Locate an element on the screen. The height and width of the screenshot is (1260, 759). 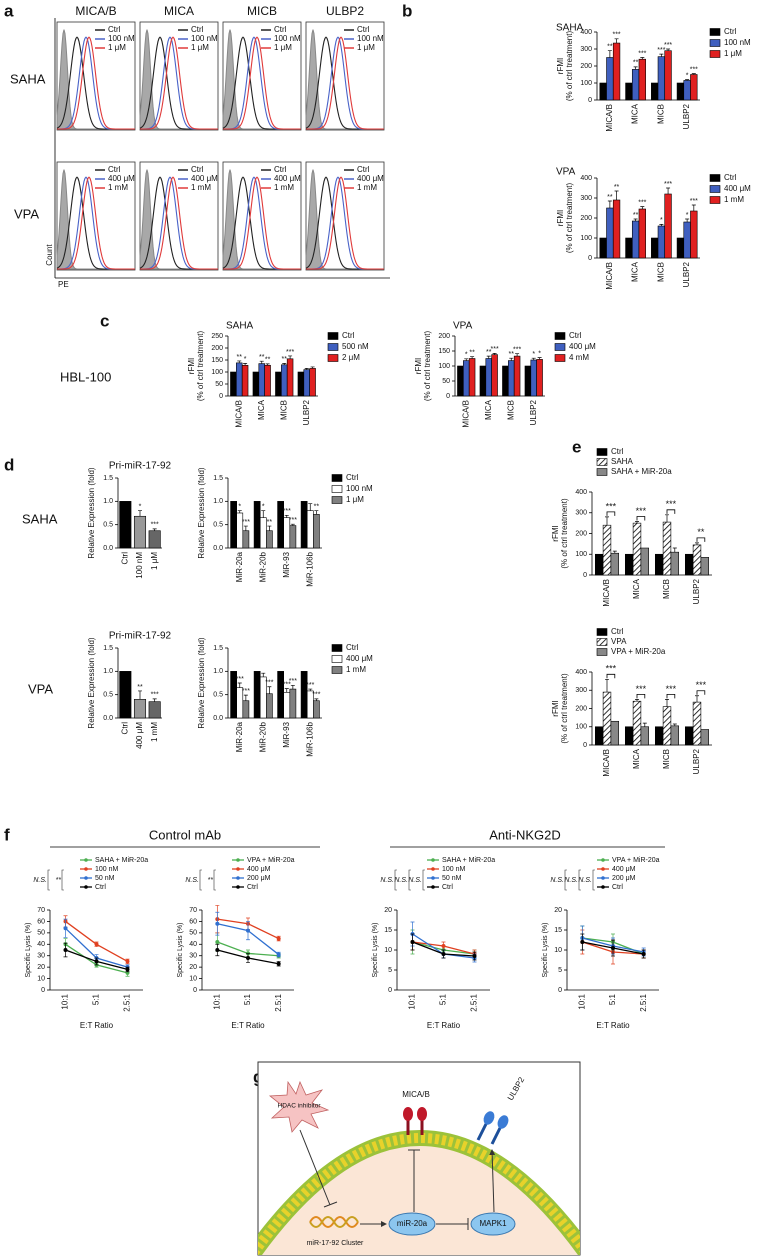
significance: * is located at coordinates (687, 215).